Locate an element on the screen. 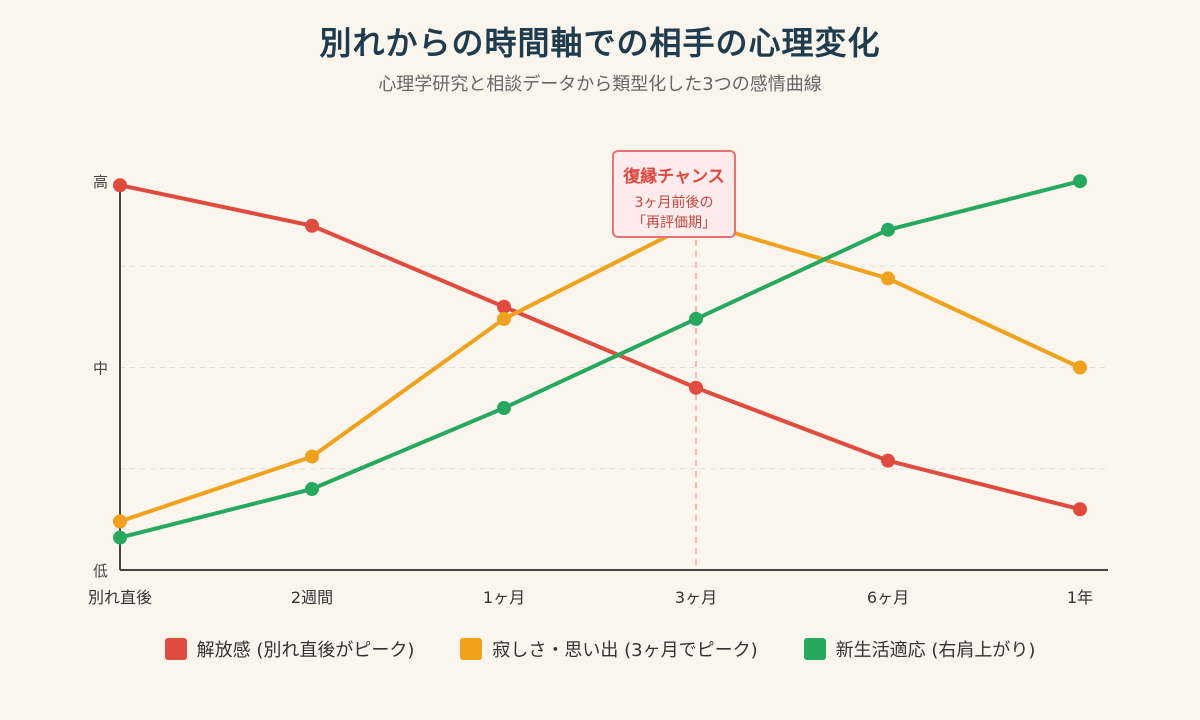 The image size is (1200, 720). callout-title: 復縁チャンス is located at coordinates (674, 177).